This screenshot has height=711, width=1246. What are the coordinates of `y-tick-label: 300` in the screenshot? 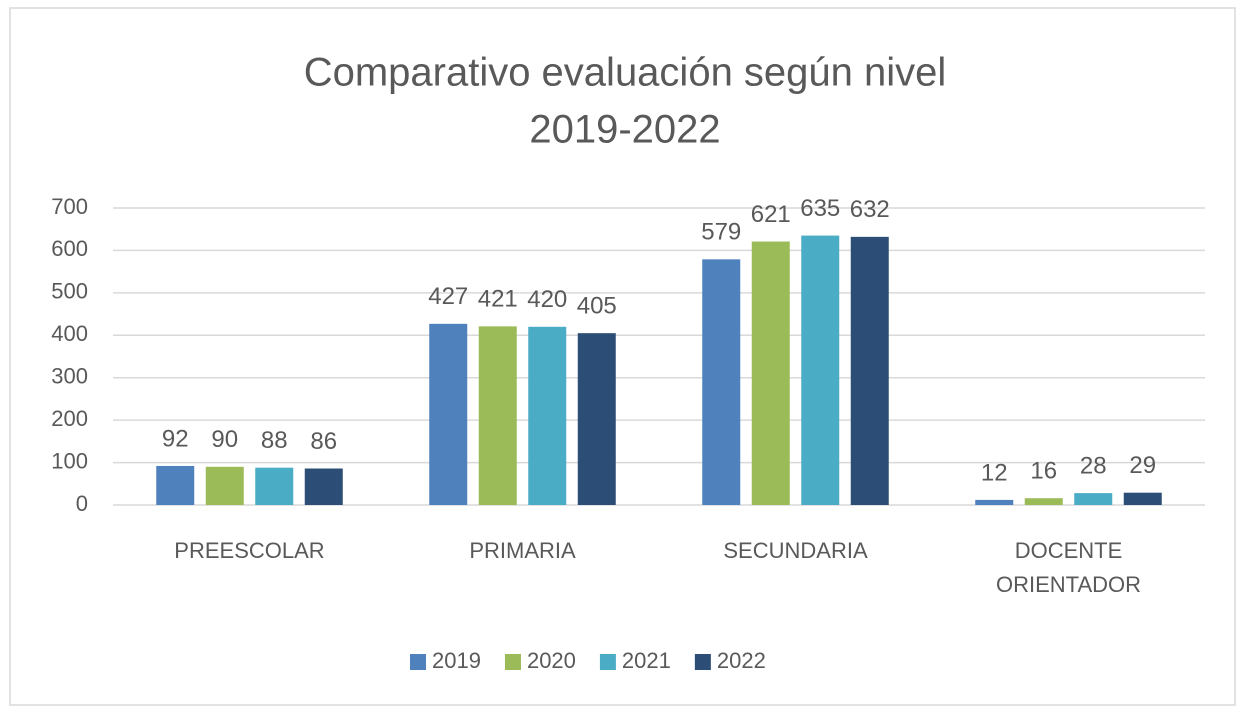 It's located at (69, 376).